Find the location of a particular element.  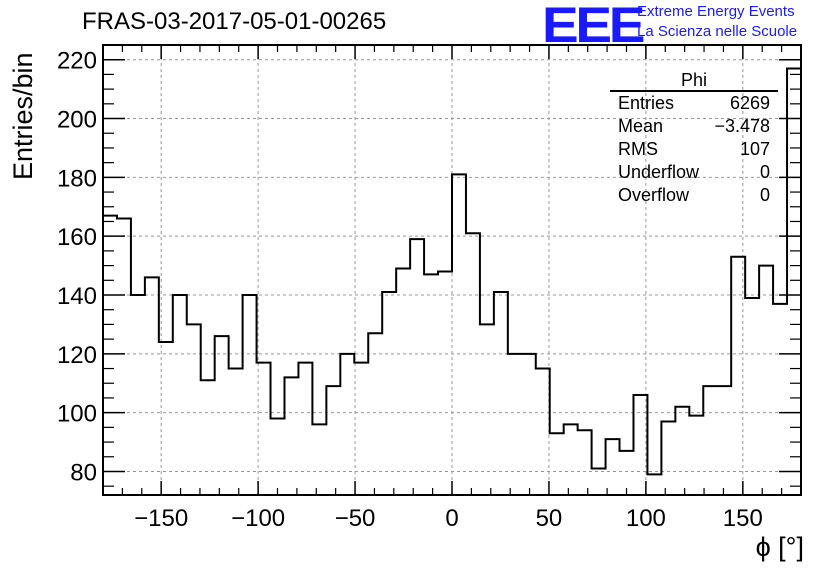

stats-label: Entries is located at coordinates (646, 103).